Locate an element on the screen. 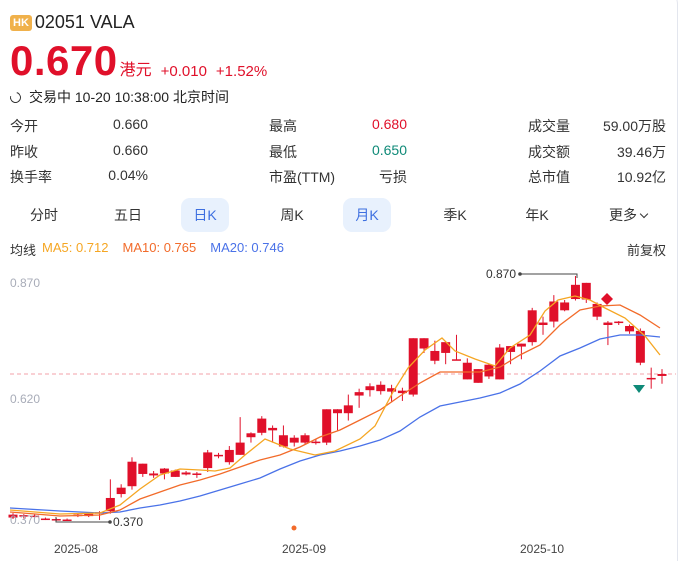  stat-label: 成交额 is located at coordinates (549, 152).